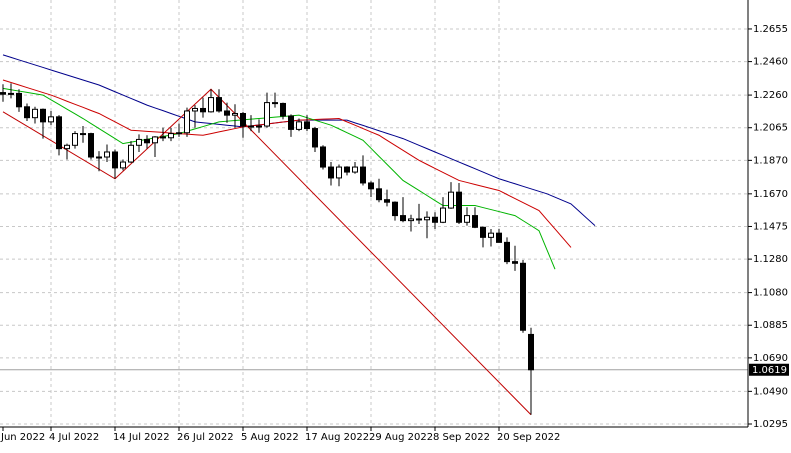  I want to click on y-tick-label: 1.0885, so click(770, 325).